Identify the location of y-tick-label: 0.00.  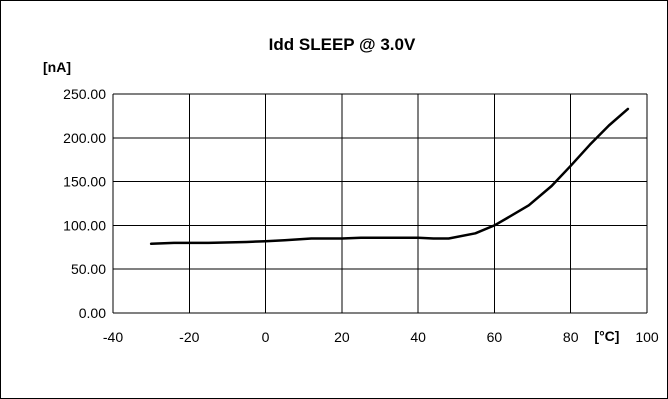
(92, 313).